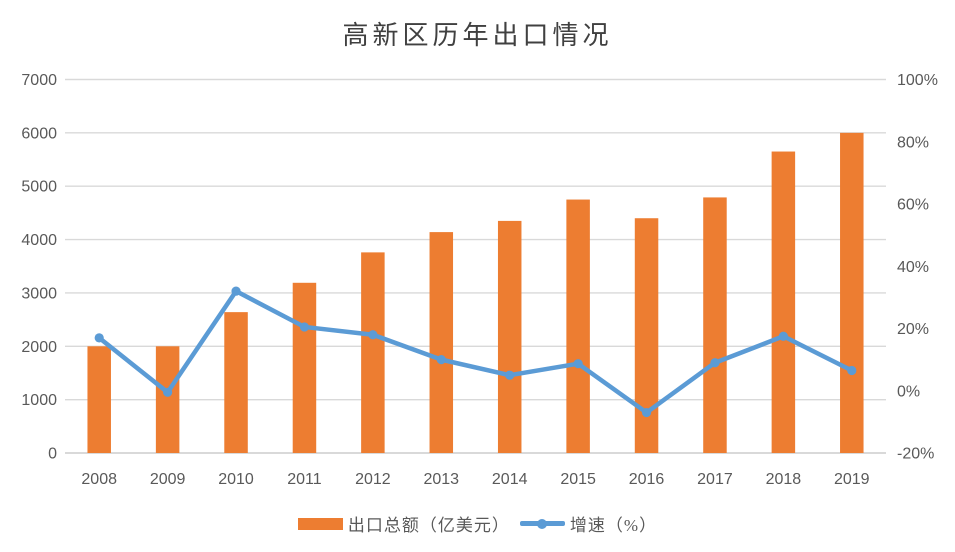 The height and width of the screenshot is (552, 955). I want to click on x-axis-tick-label: 2019, so click(852, 479).